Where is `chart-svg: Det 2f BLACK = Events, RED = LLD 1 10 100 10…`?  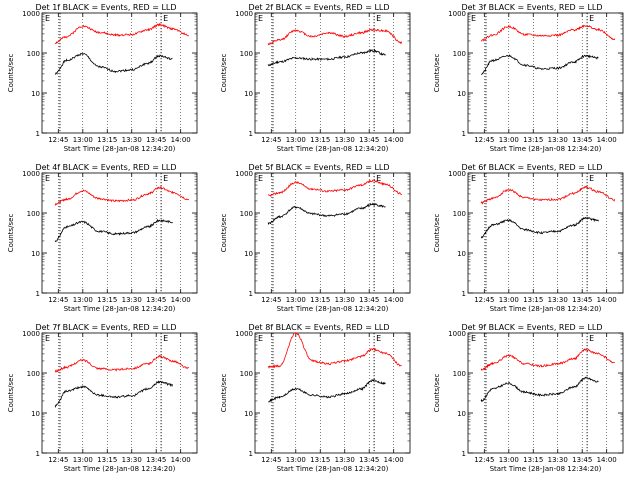
chart-svg: Det 2f BLACK = Events, RED = LLD 1 10 100 10… is located at coordinates (315, 78).